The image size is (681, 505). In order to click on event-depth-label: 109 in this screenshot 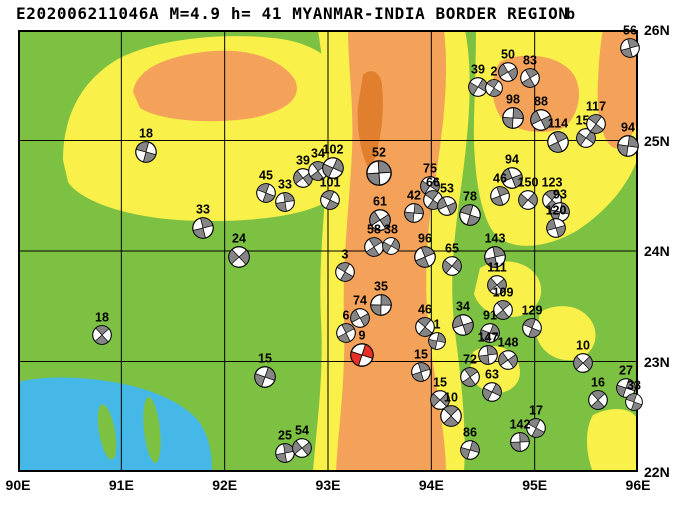, I will do `click(503, 292)`.